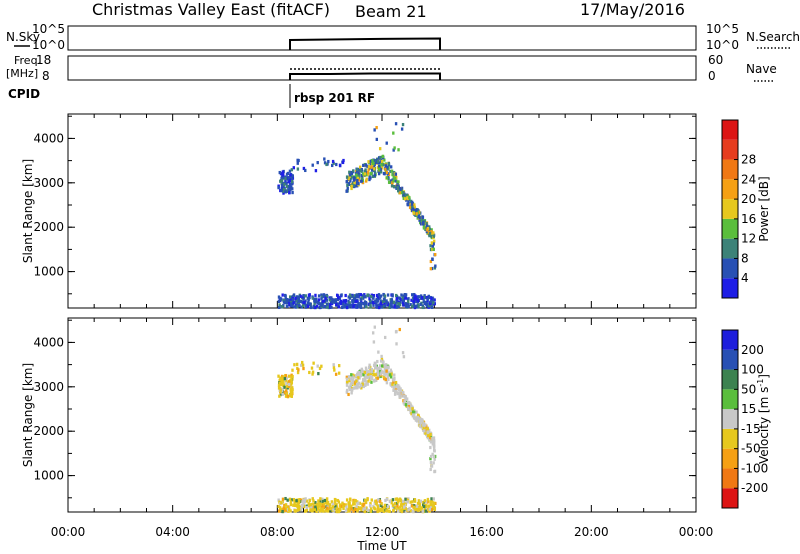 The image size is (800, 554). Describe the element at coordinates (28, 211) in the screenshot. I see `y-axis-label: Slant Range [km]` at that location.